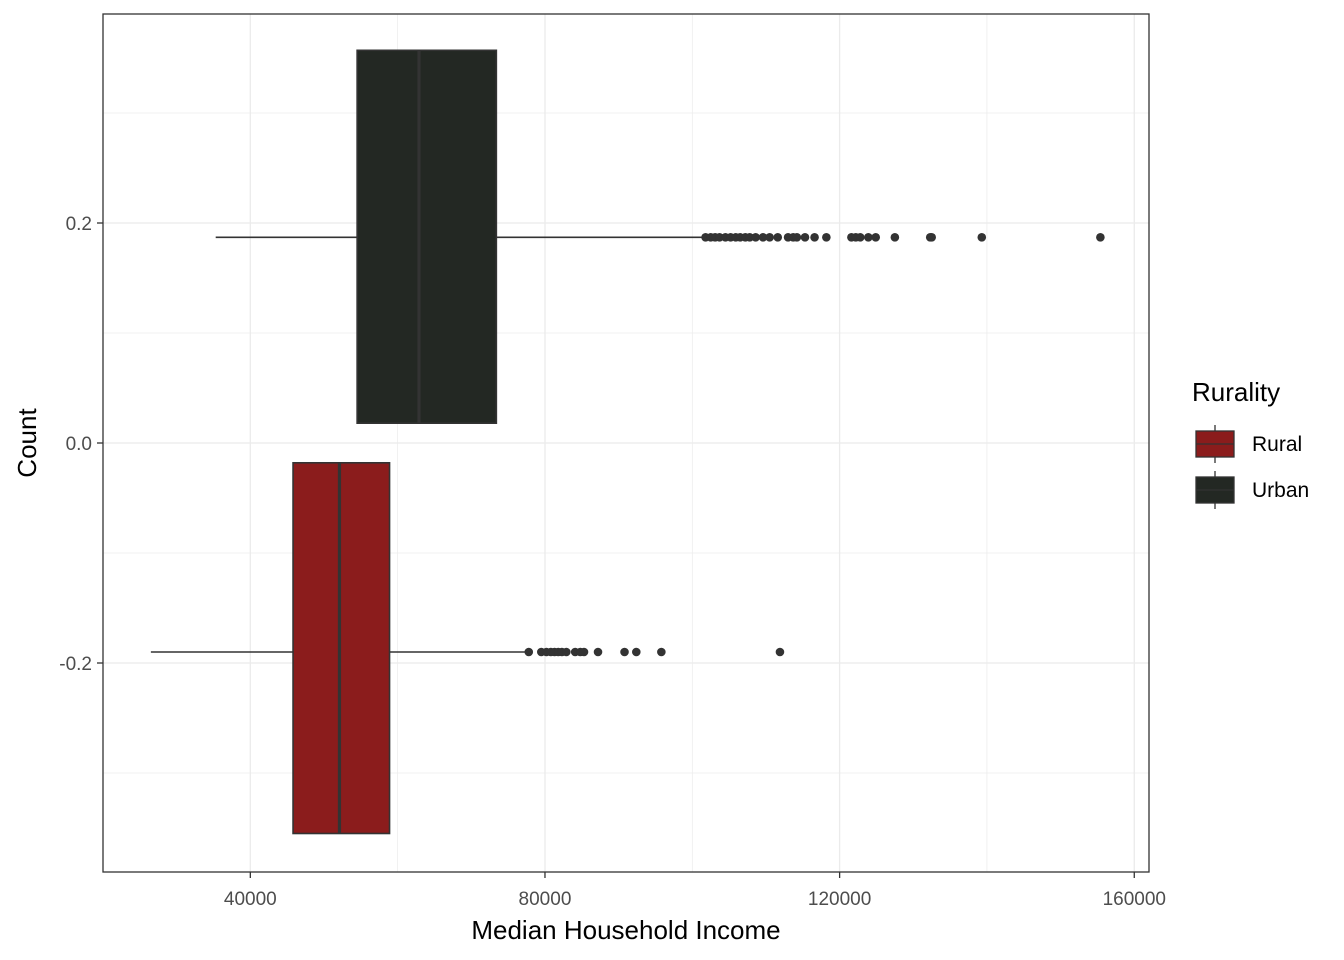 This screenshot has width=1344, height=960. Describe the element at coordinates (839, 899) in the screenshot. I see `x-tick-label: 120000` at that location.